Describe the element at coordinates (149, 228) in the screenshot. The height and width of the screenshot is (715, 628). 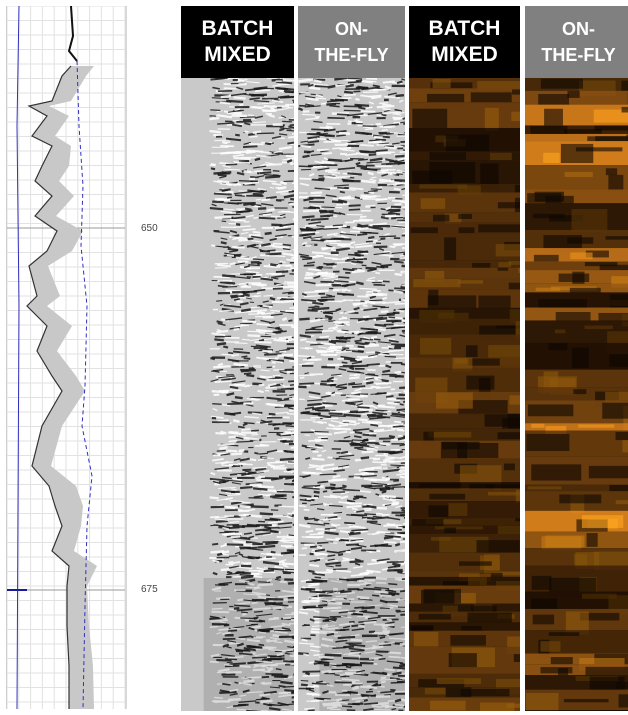
I see `depth-label-650: 650` at that location.